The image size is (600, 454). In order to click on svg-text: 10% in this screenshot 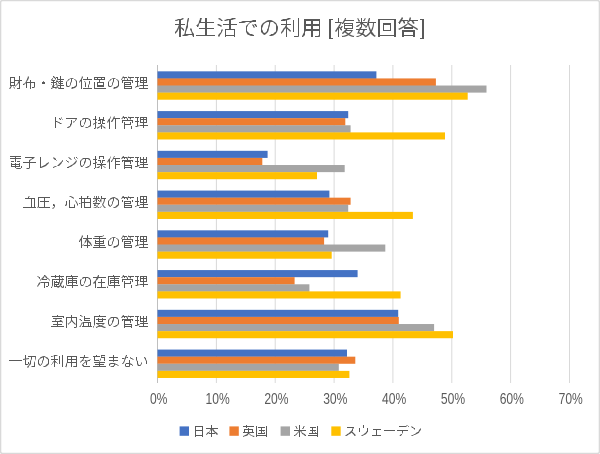, I will do `click(218, 399)`.